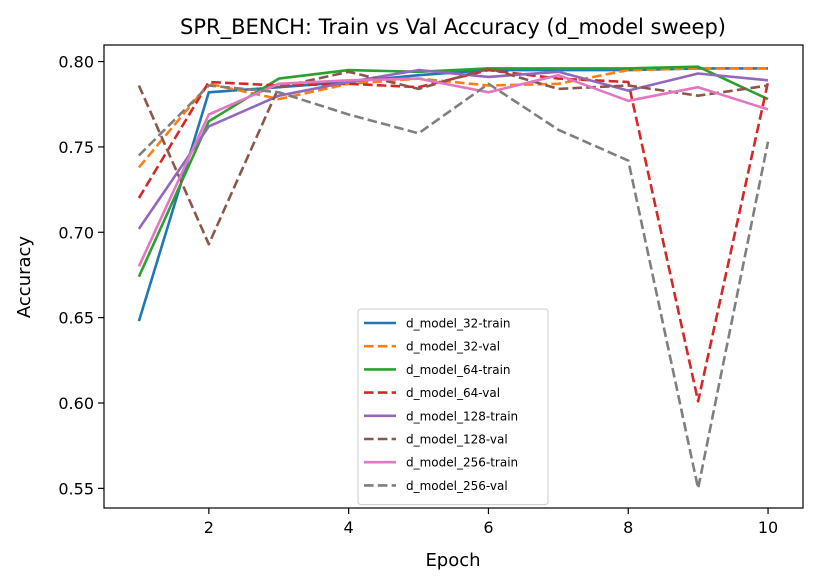 This screenshot has width=816, height=586. I want to click on x-tick-label: 6, so click(488, 527).